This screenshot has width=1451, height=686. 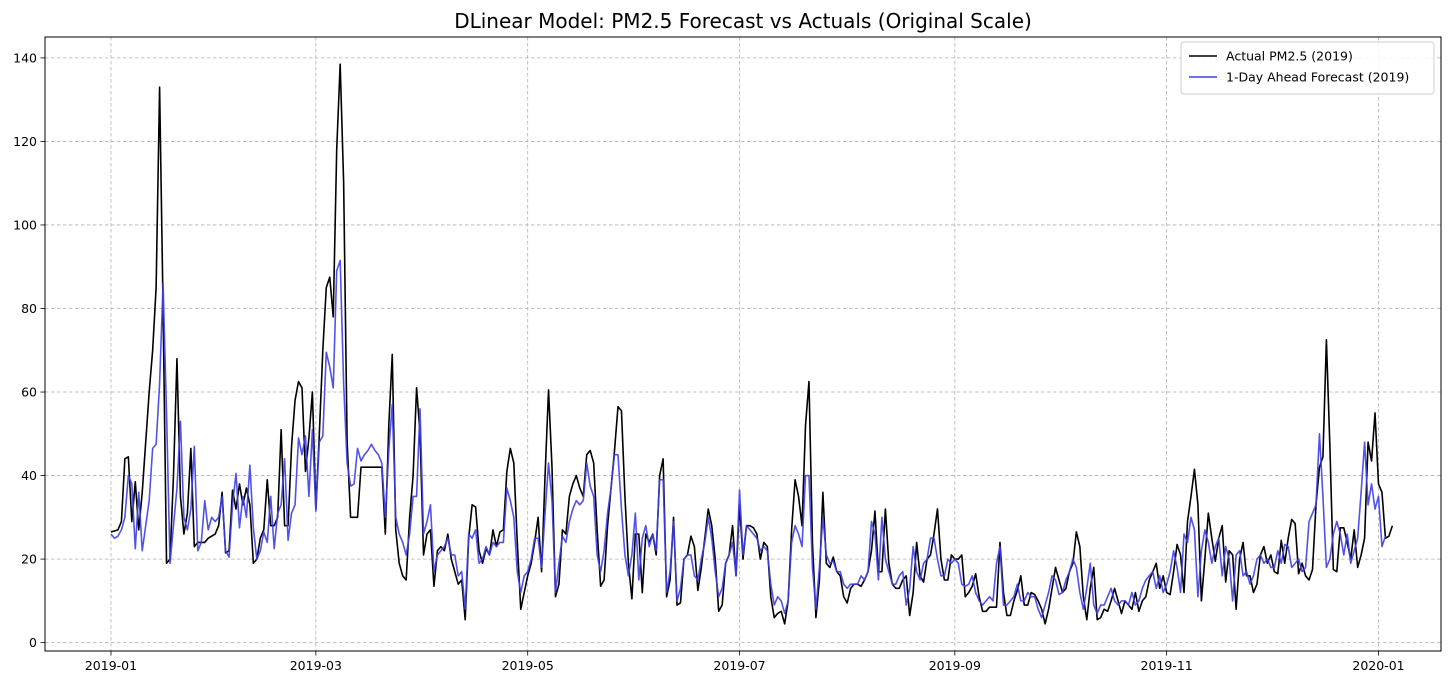 I want to click on x-tick-label: 2019-01, so click(x=111, y=665).